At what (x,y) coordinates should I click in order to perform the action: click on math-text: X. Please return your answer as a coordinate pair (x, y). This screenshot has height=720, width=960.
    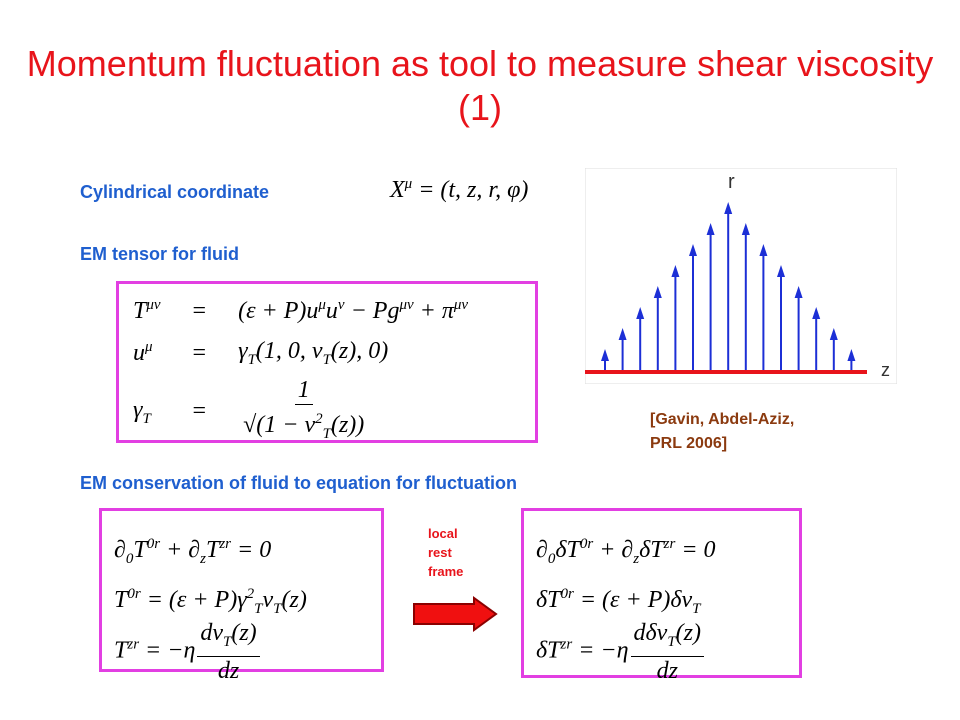
    Looking at the image, I should click on (397, 190).